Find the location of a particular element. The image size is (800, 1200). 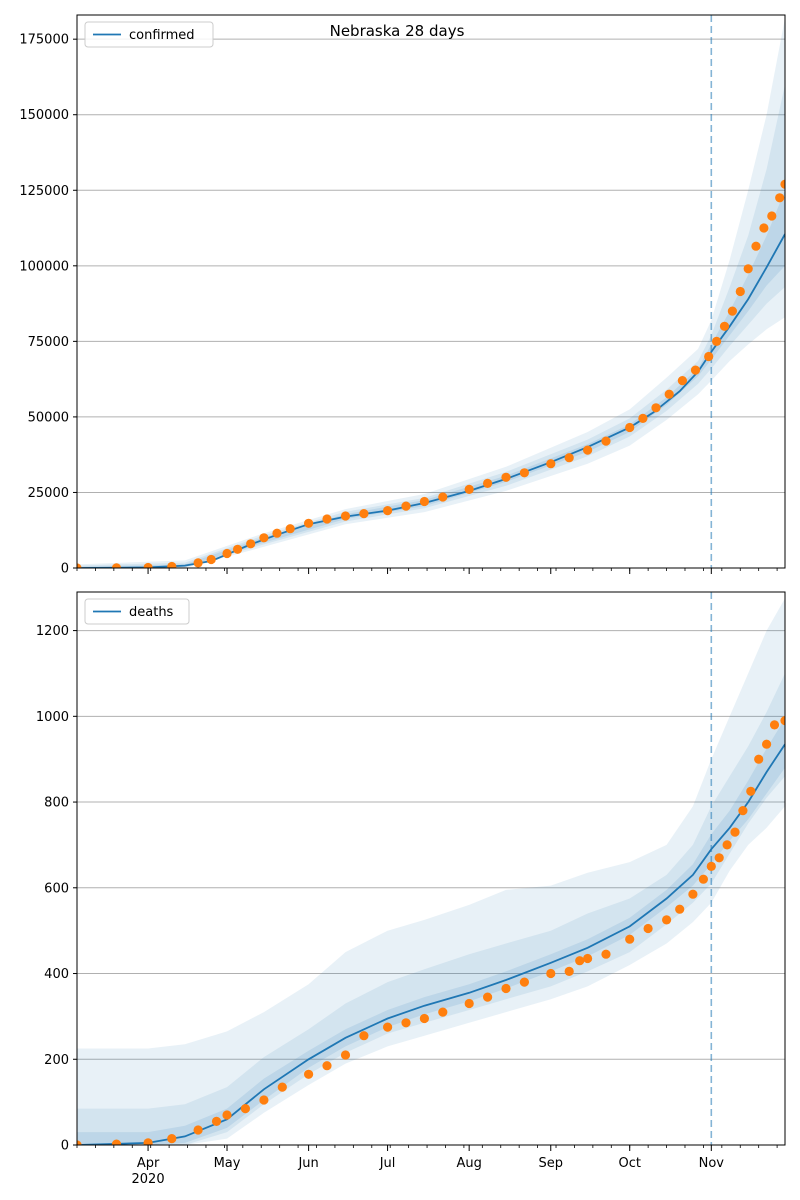

confirmed-legend-box is located at coordinates (149, 34).